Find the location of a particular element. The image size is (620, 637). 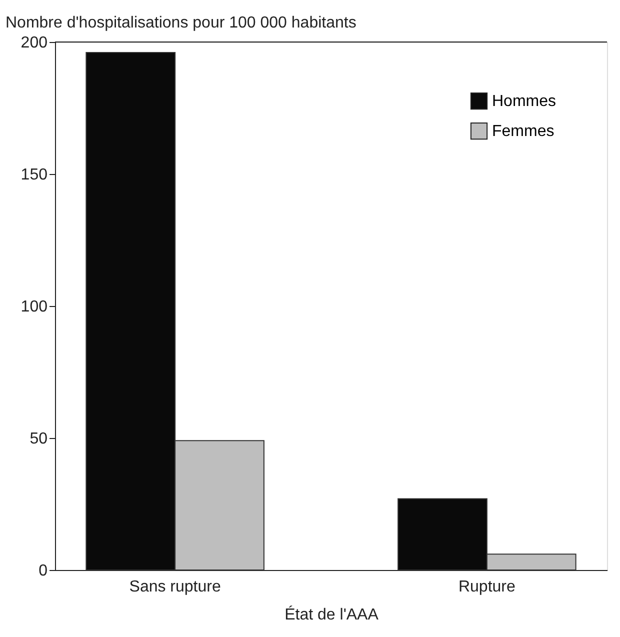

y-tick-label: 150 is located at coordinates (34, 175).